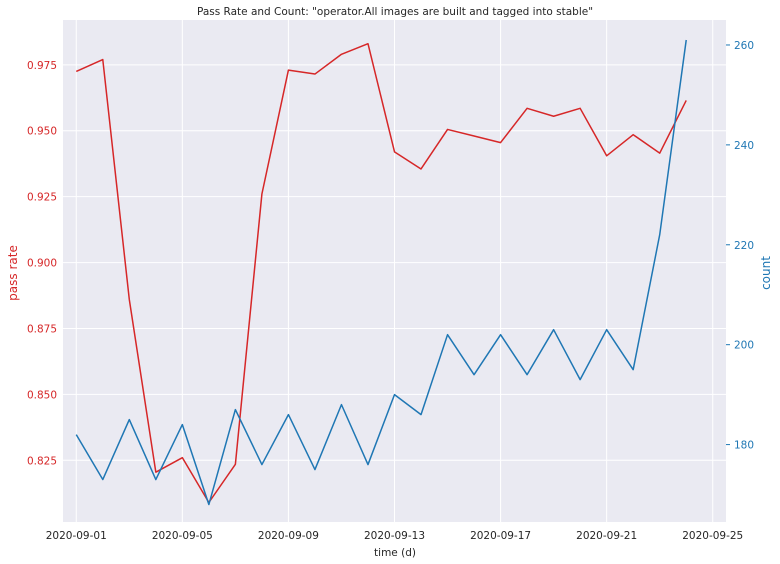  I want to click on left-tick-labels: 0.825 0.850 0.875 0.900 0.925 0.950 0.975, so click(42, 263).